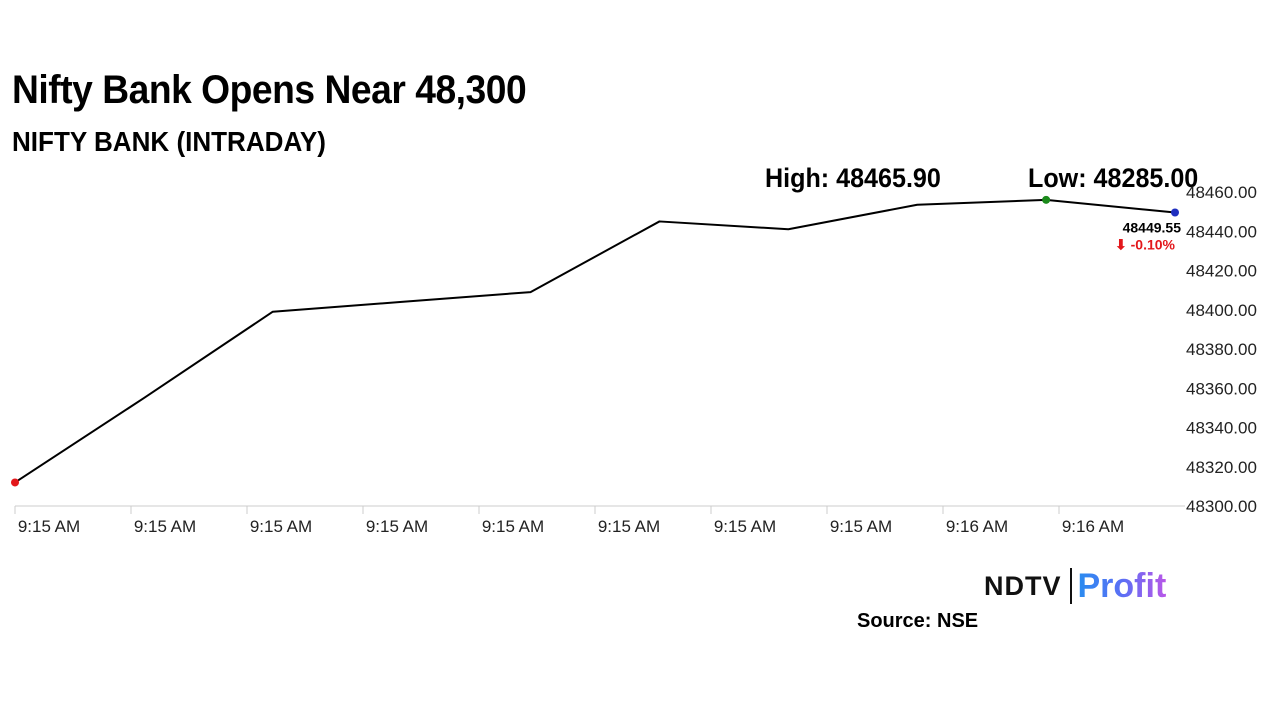 The width and height of the screenshot is (1280, 720). Describe the element at coordinates (918, 621) in the screenshot. I see `source-label: Source: NSE` at that location.